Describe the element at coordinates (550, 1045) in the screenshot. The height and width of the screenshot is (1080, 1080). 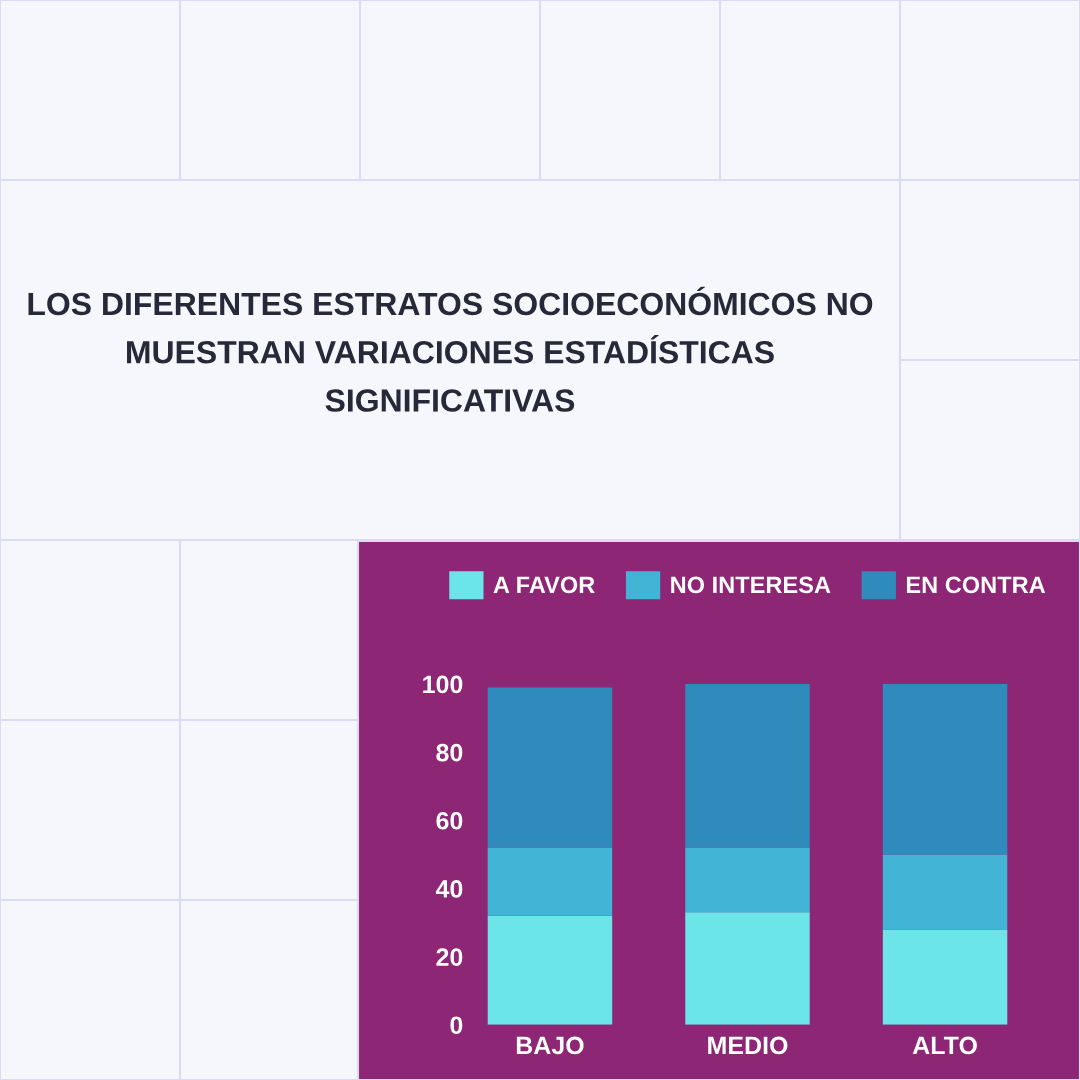
I see `x-tick-label: BAJO` at that location.